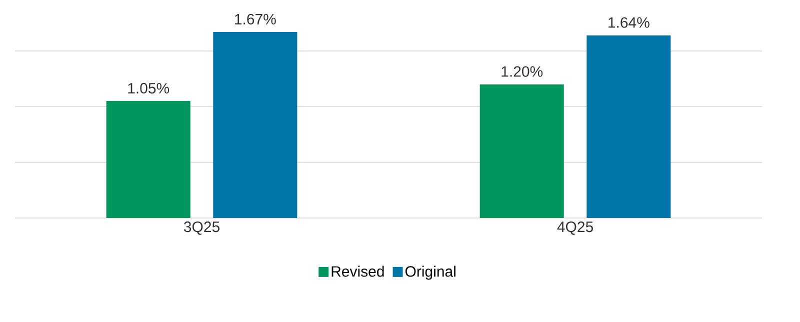  What do you see at coordinates (575, 228) in the screenshot?
I see `x-tick-label: 4Q25` at bounding box center [575, 228].